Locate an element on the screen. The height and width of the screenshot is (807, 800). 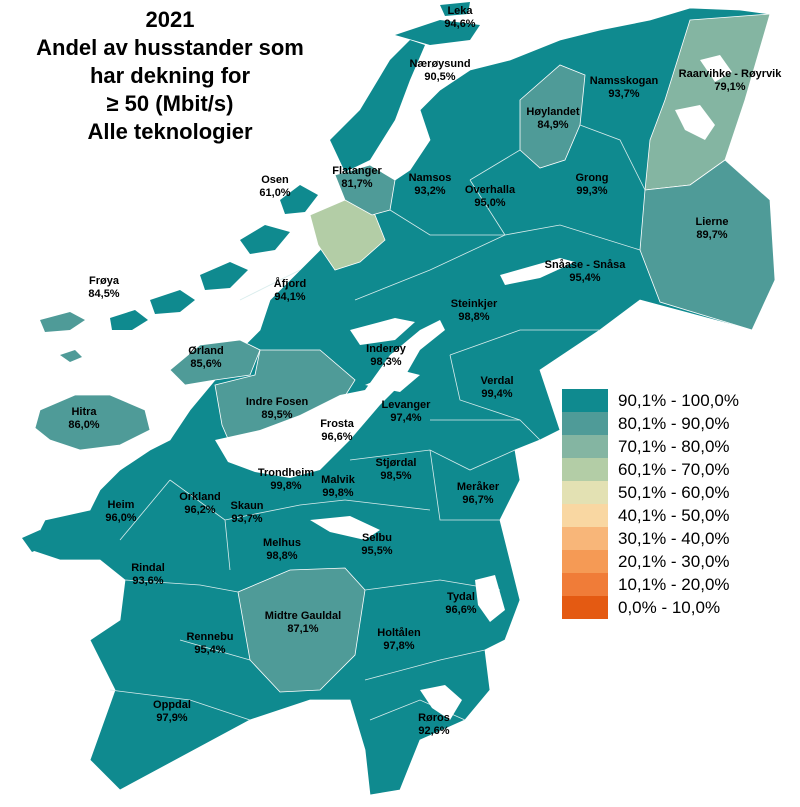
legend-label: 90,1% - 100,0% is located at coordinates (678, 400).